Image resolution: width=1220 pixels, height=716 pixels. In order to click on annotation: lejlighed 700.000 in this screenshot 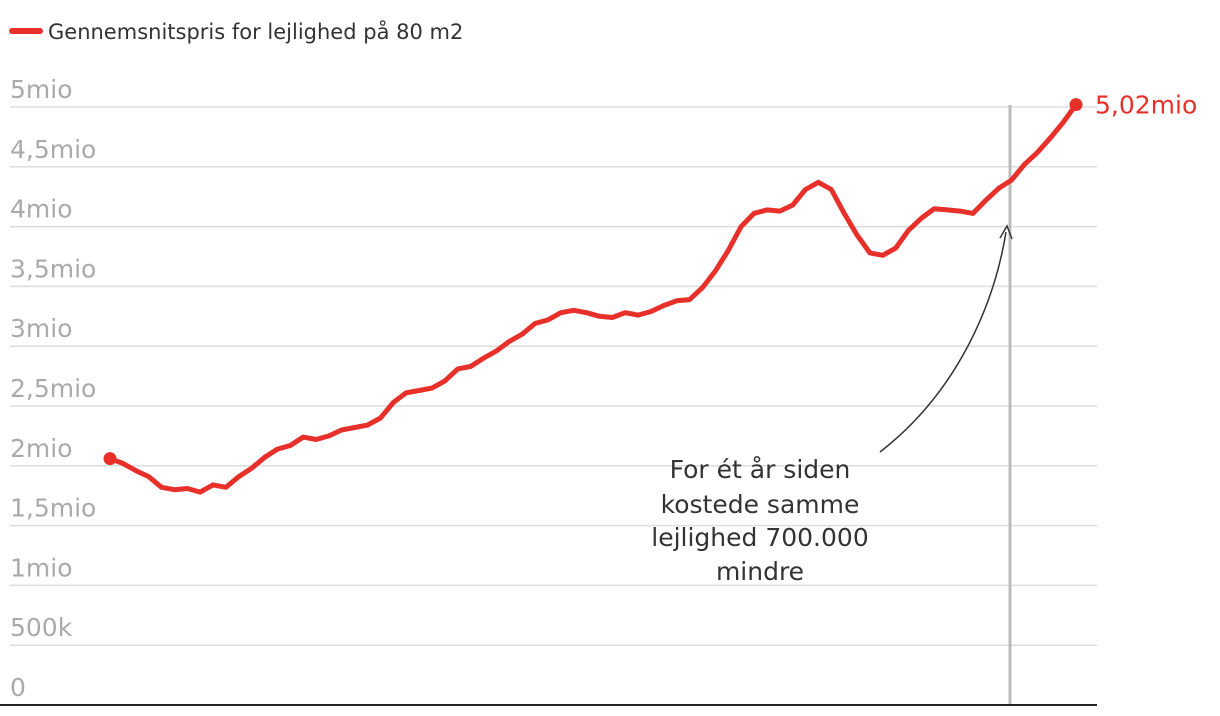, I will do `click(759, 537)`.